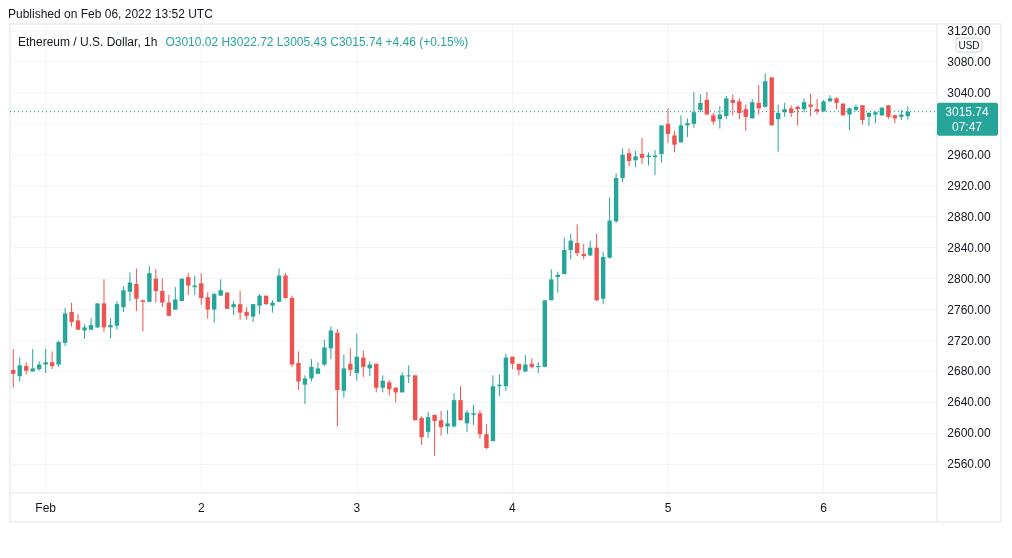  What do you see at coordinates (46, 508) in the screenshot?
I see `x-tick-label: Feb` at bounding box center [46, 508].